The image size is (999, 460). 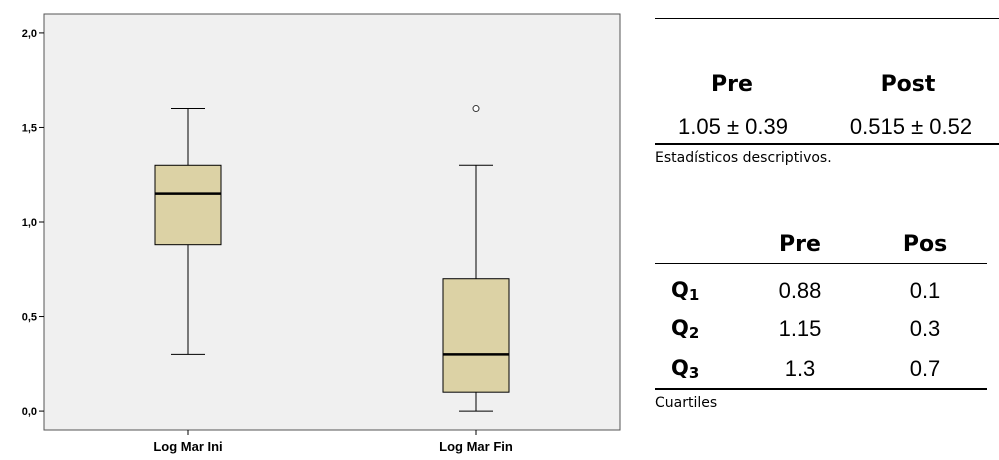 What do you see at coordinates (821, 389) in the screenshot?
I see `quartiles-bottom-rule` at bounding box center [821, 389].